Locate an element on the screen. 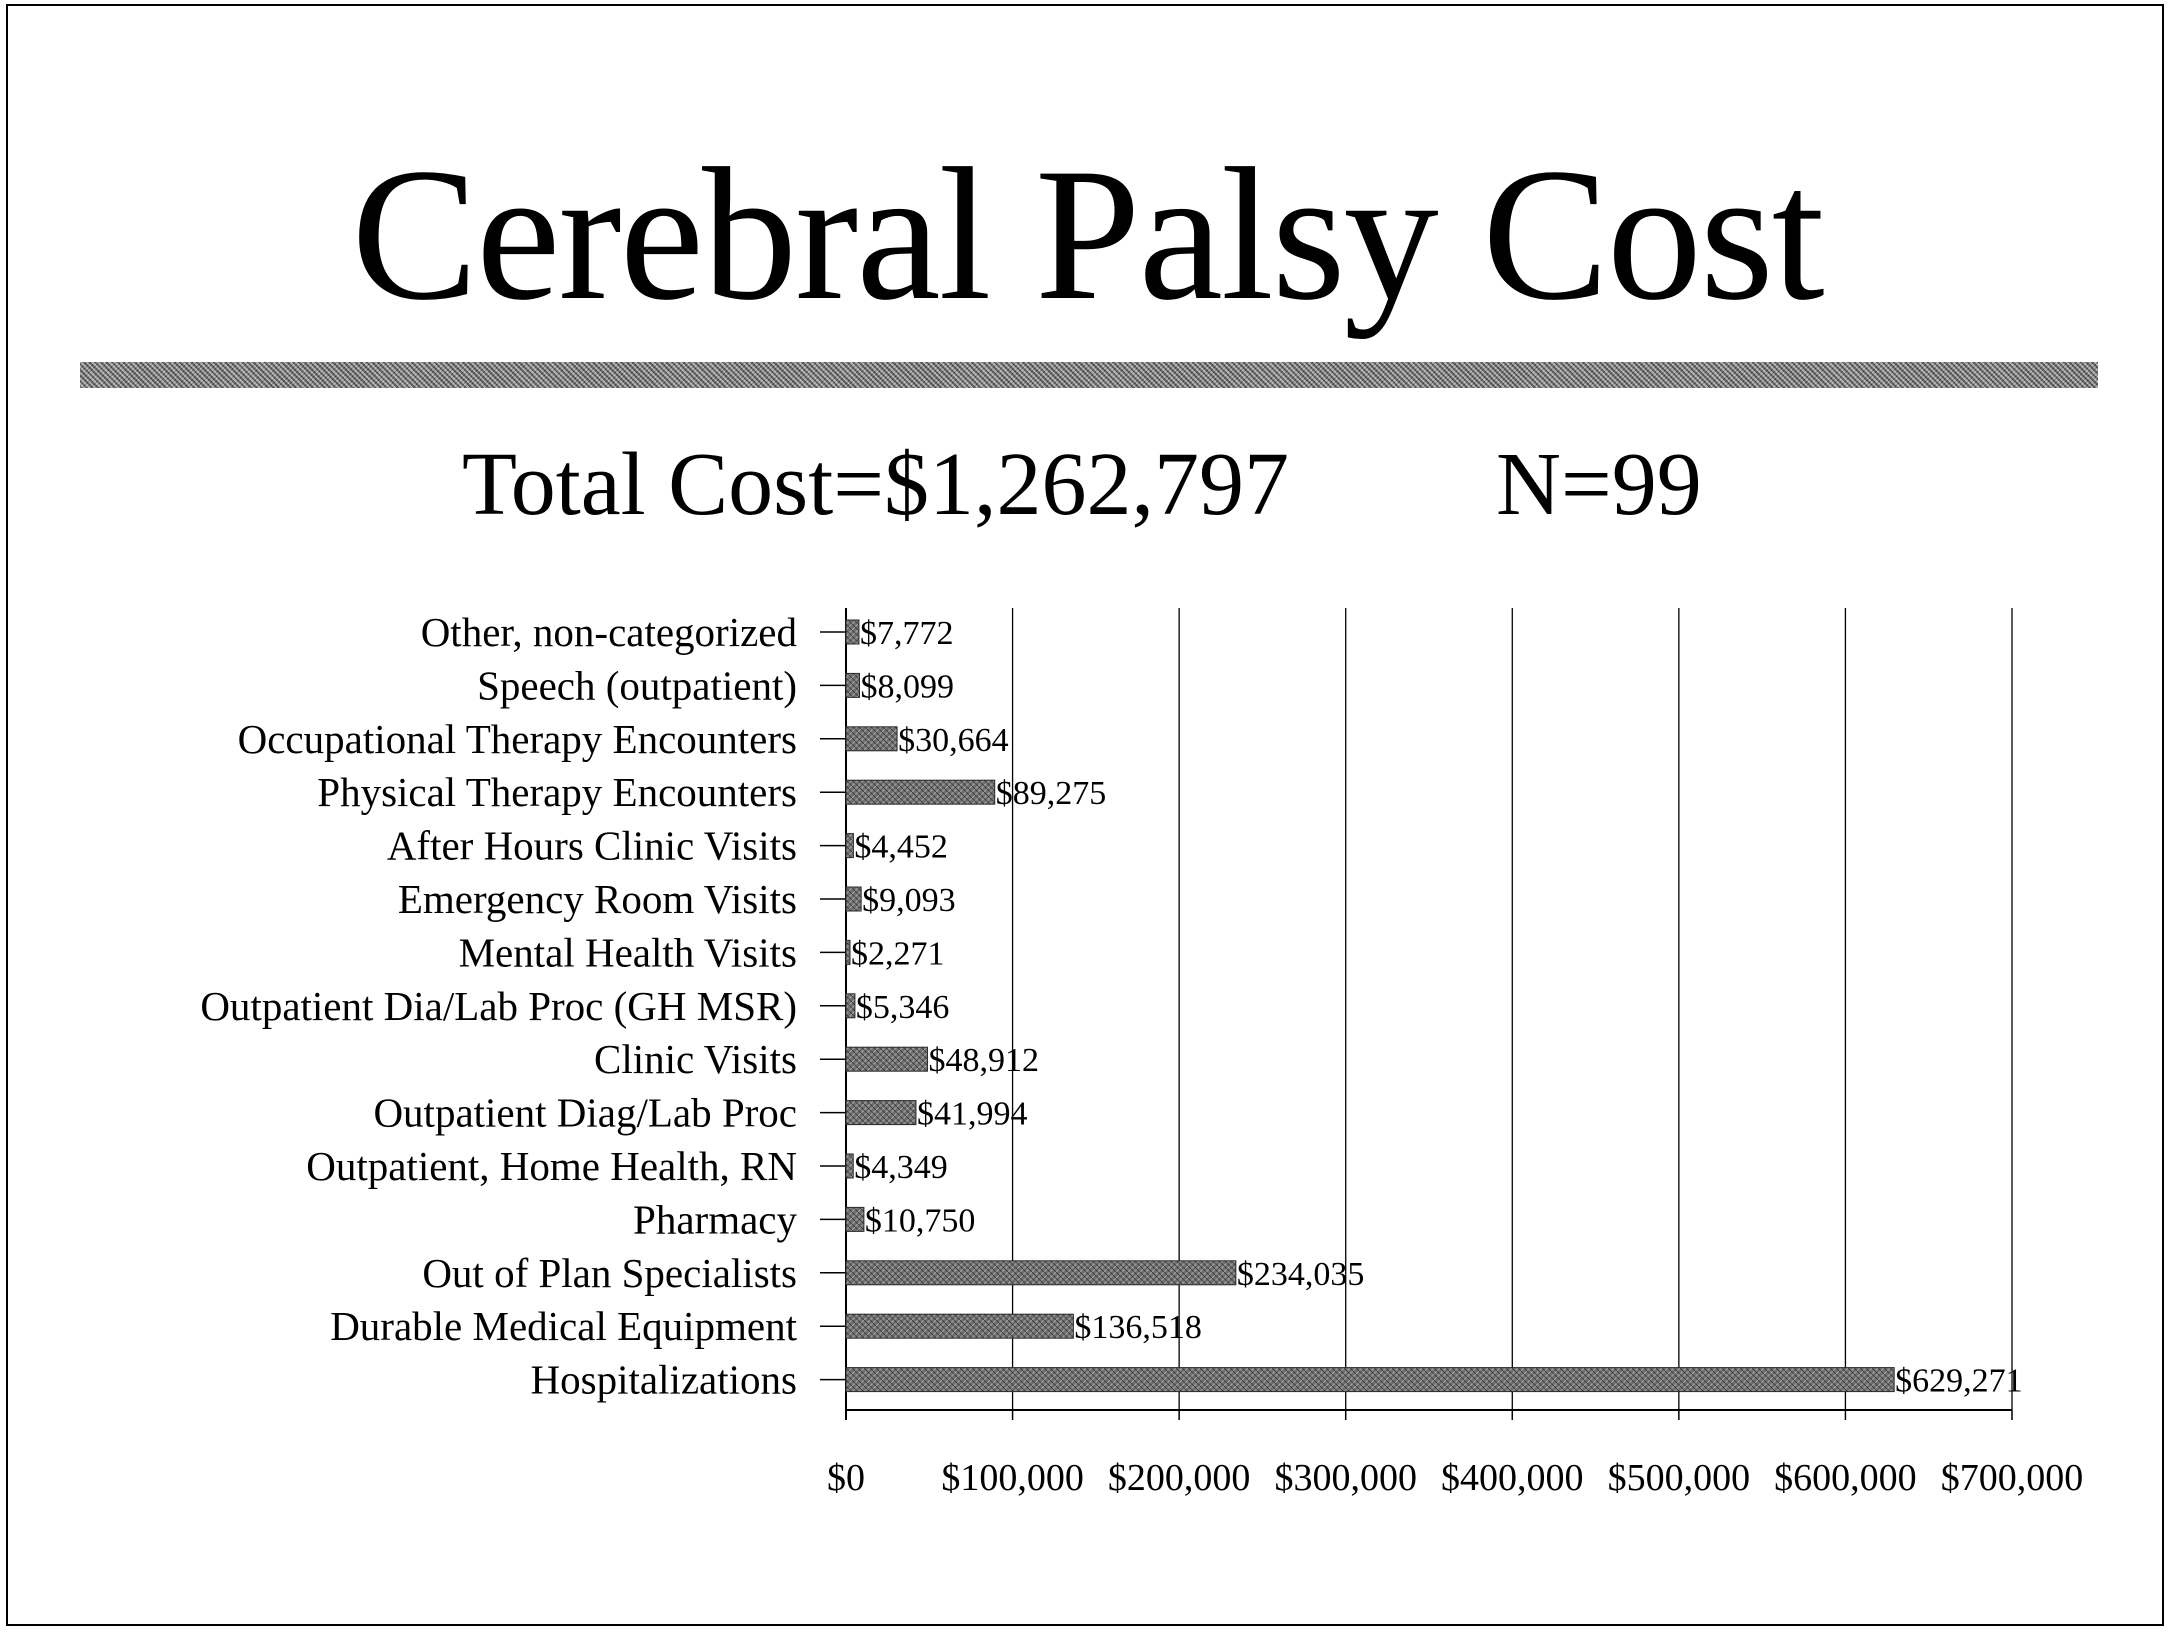  value-label: $4,452 is located at coordinates (901, 847).